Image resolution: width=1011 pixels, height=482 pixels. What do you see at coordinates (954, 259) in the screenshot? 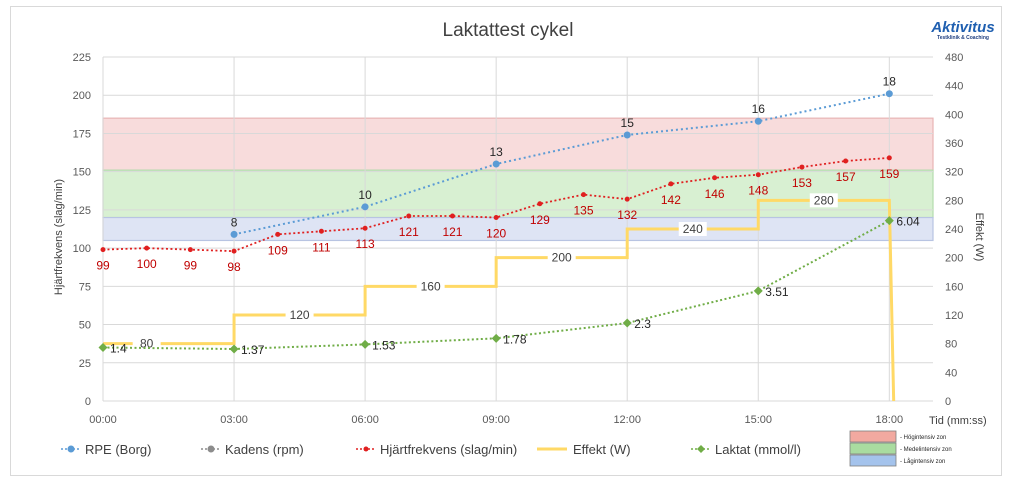
I see `y2-tick-label: 200` at bounding box center [954, 259].